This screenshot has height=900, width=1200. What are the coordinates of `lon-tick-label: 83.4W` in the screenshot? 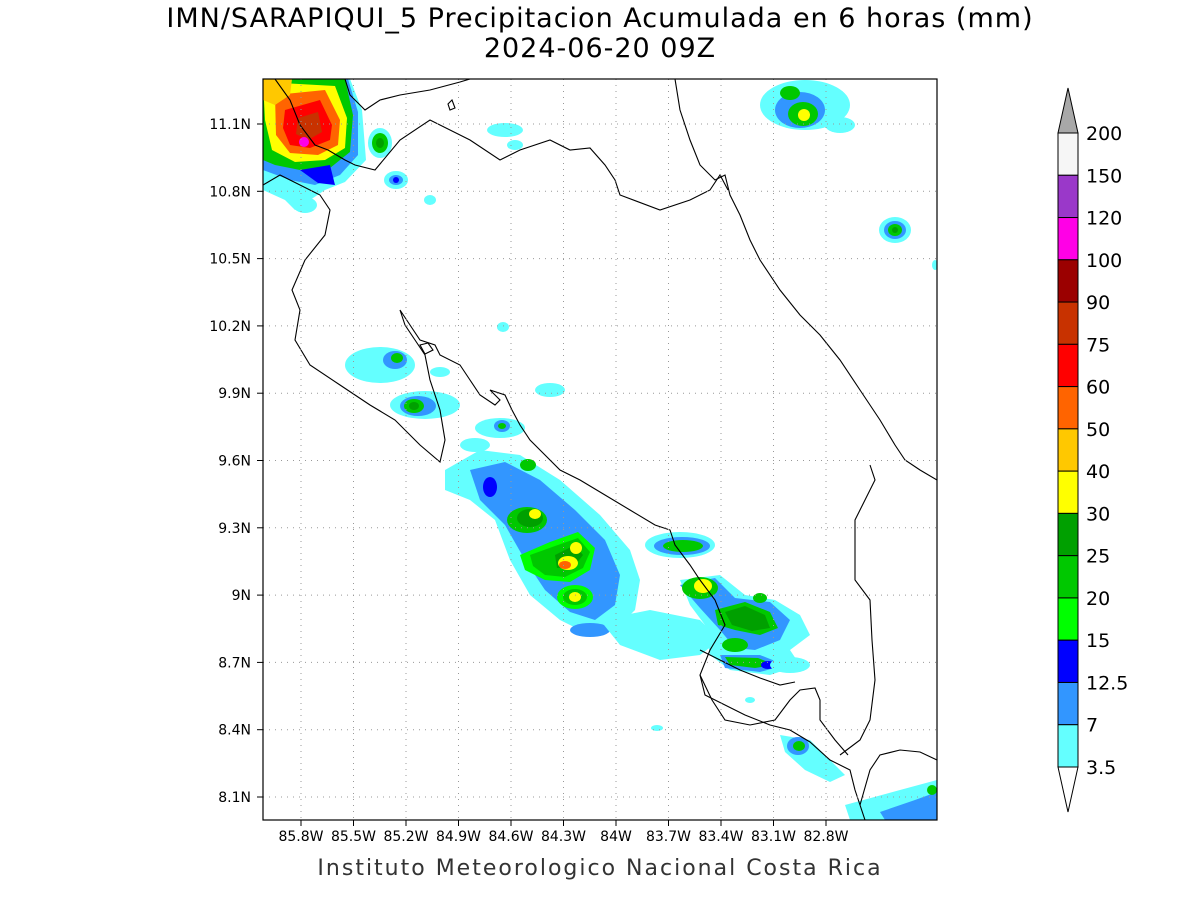 It's located at (720, 837).